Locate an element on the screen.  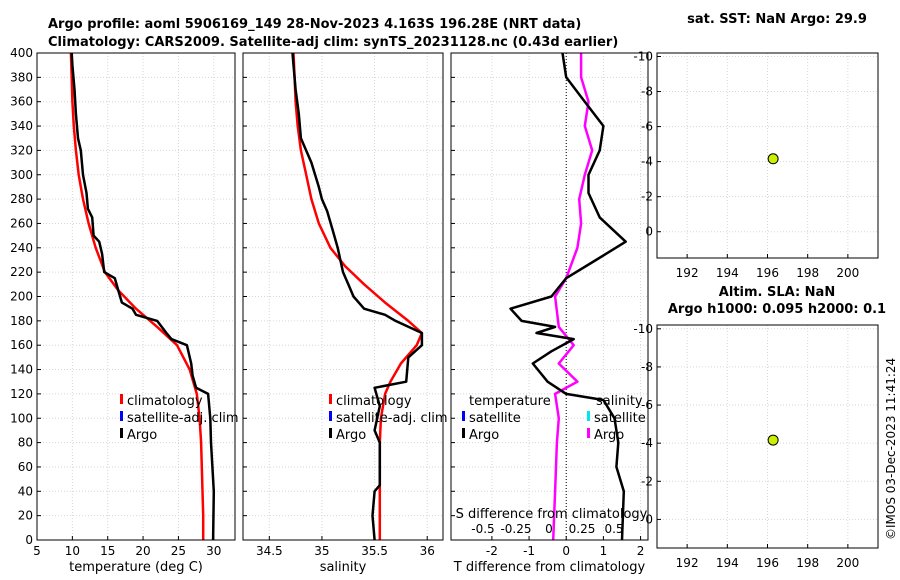
temperature-legend-item-label: satellite-adj. clim is located at coordinates (183, 418).